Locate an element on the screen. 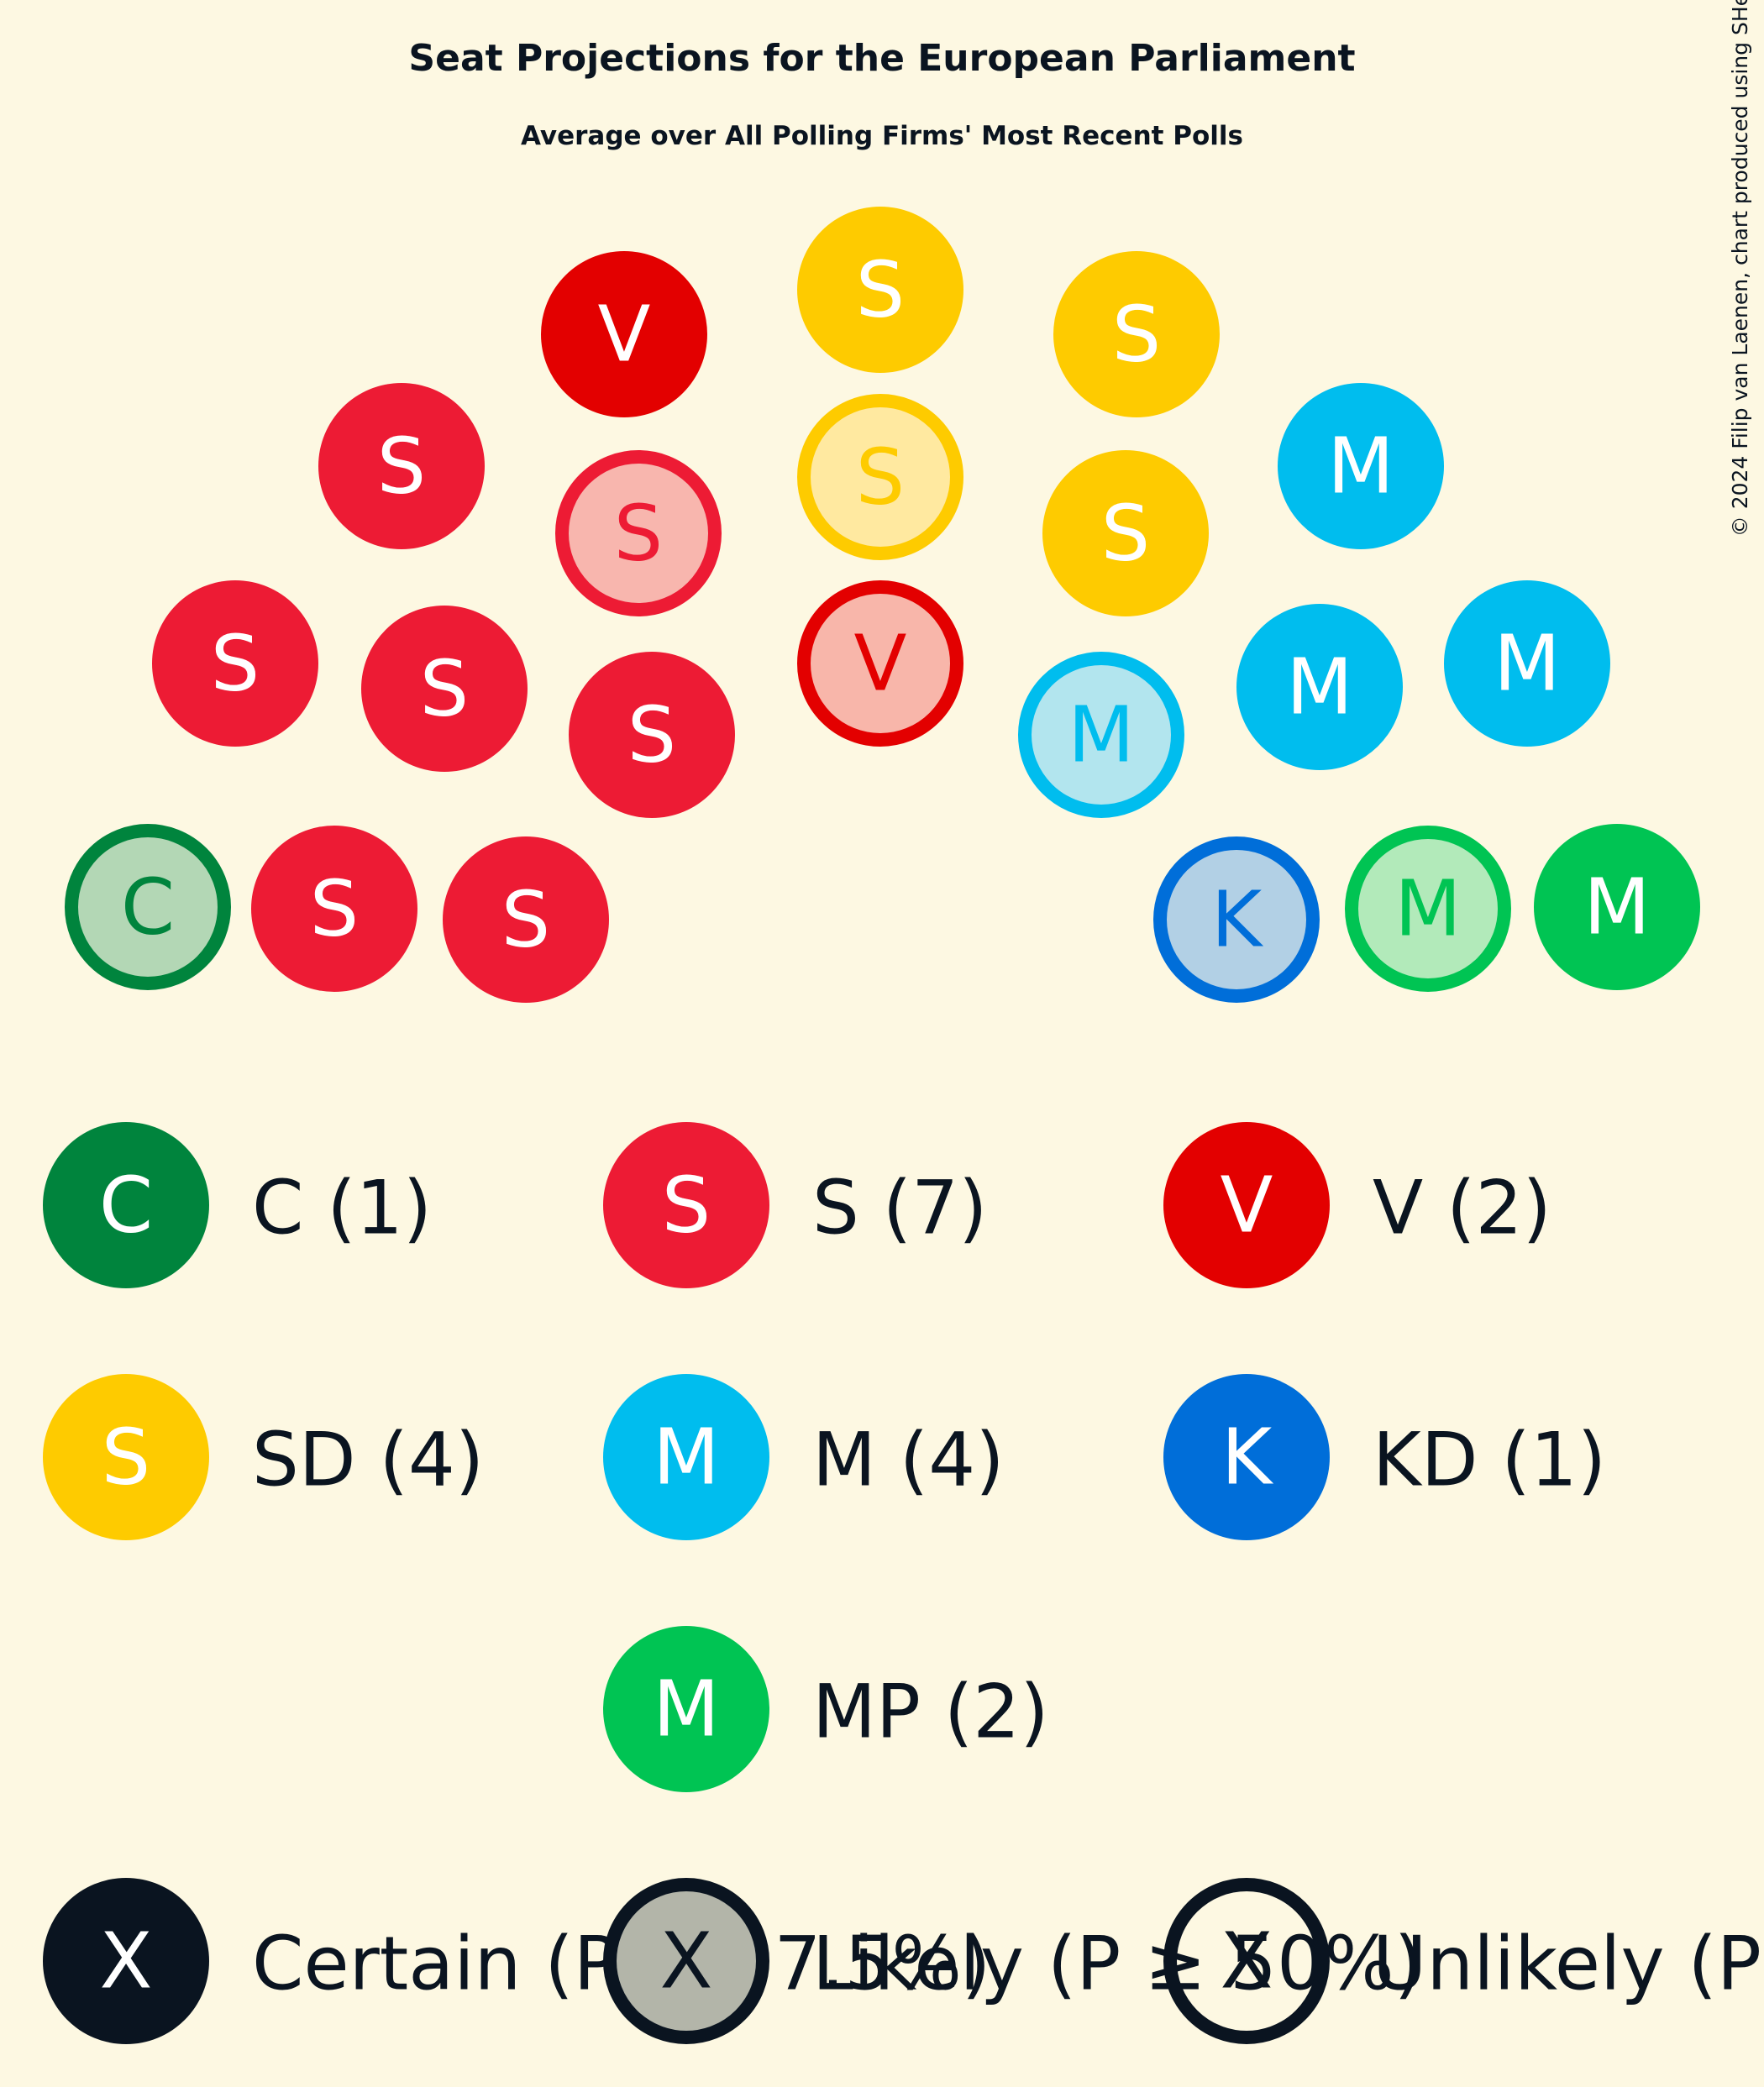 The height and width of the screenshot is (2087, 1764). status-legend-label: Unlikely (P < 50%) is located at coordinates (1568, 1964).